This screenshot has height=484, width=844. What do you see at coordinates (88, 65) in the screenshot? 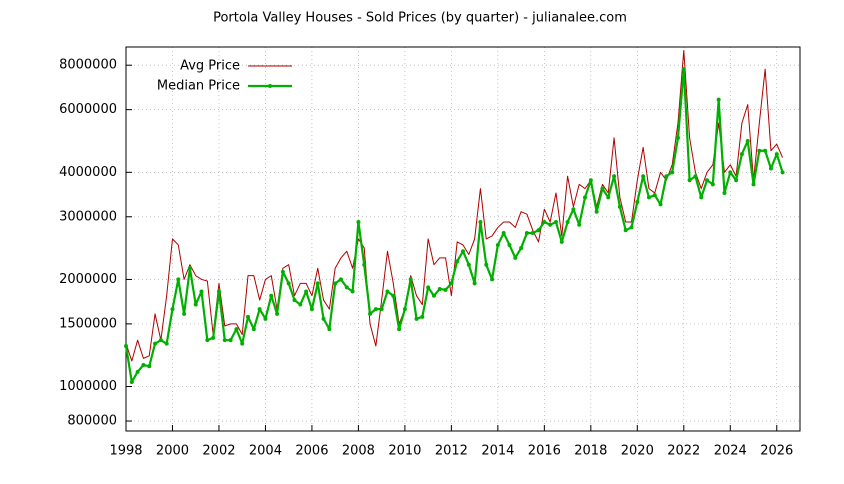
I see `y-tick-label: 8000000` at bounding box center [88, 65].